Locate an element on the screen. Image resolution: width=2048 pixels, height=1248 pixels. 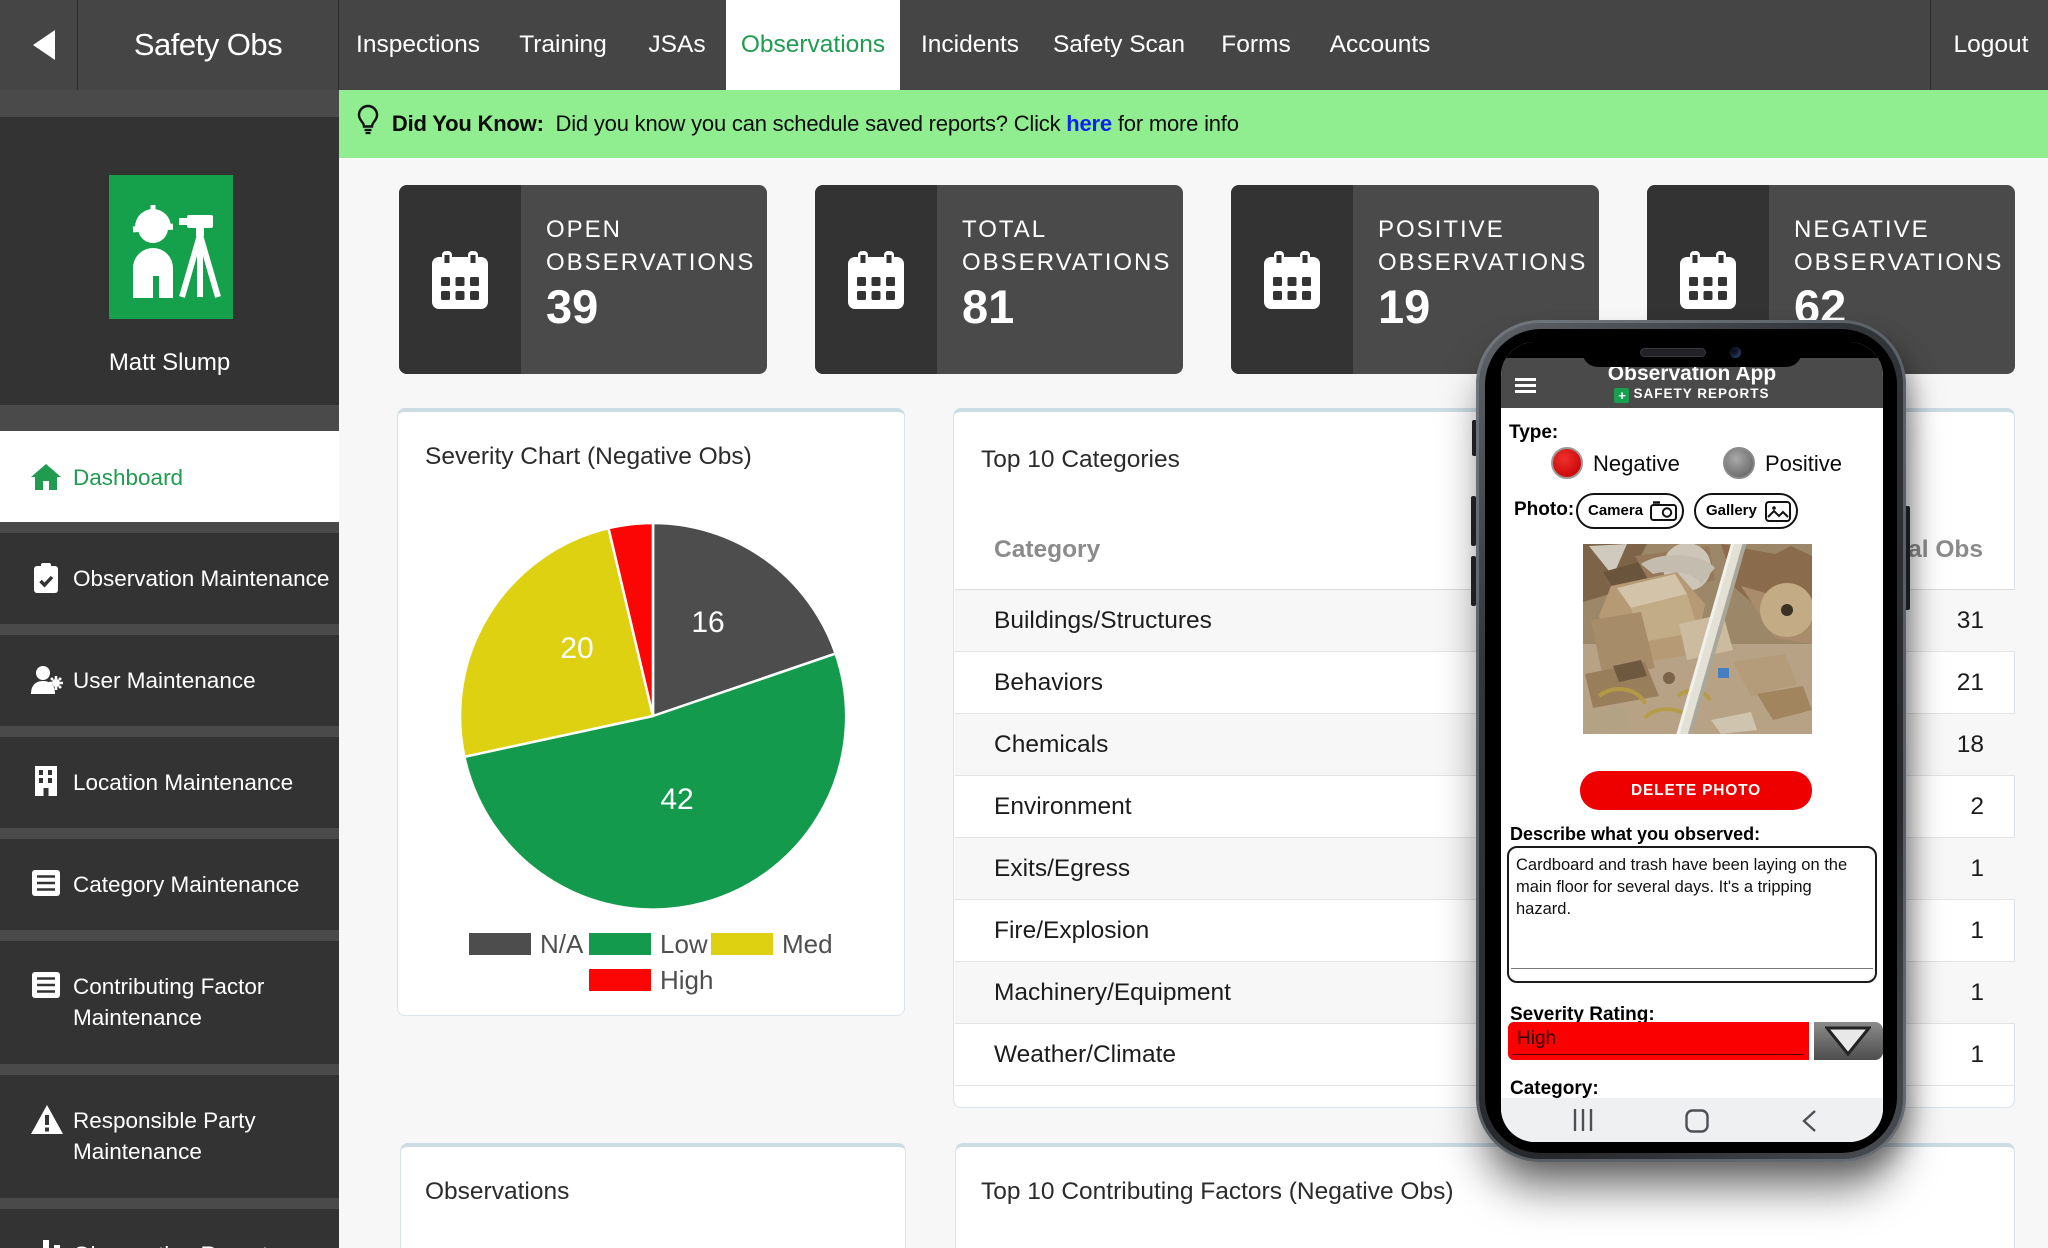
svg-text: Med is located at coordinates (807, 944).